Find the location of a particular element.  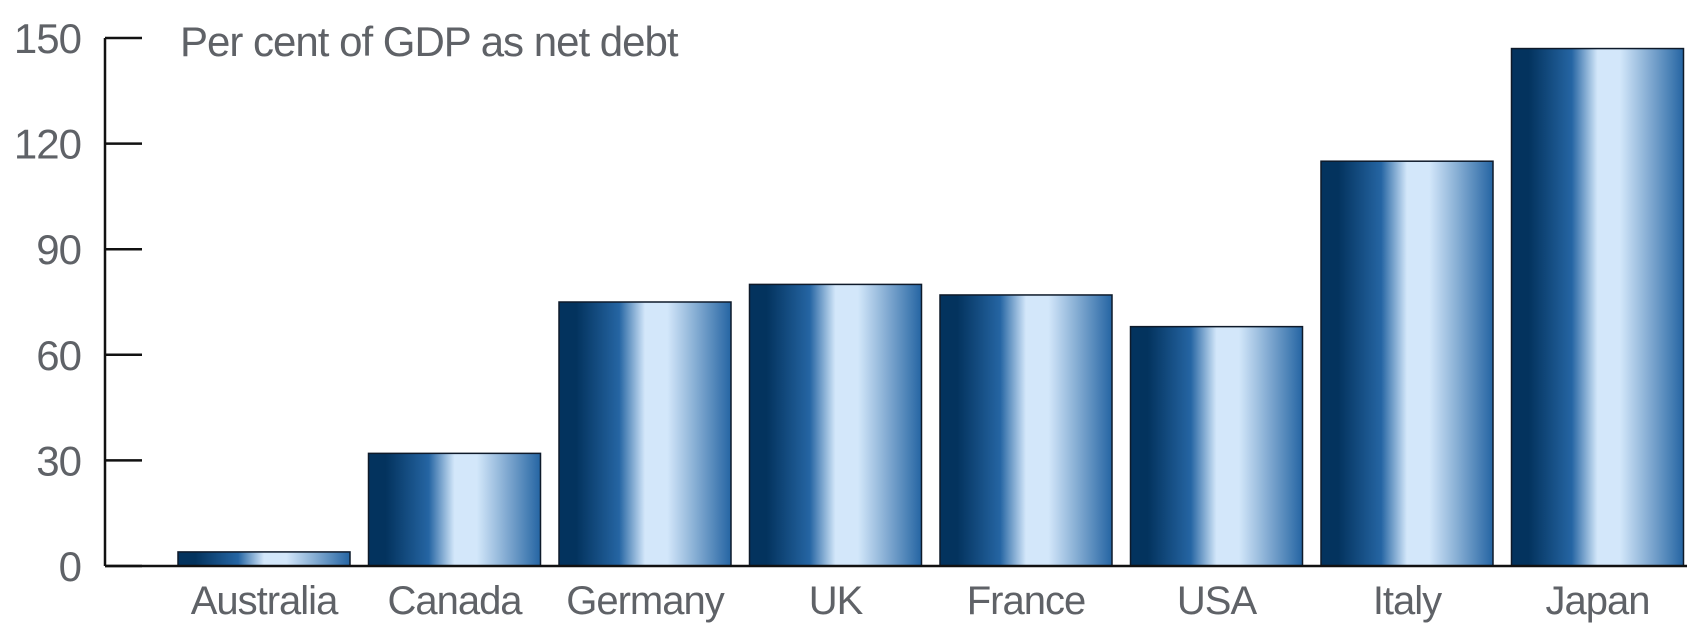

y-tick-label: 150 is located at coordinates (47, 38).